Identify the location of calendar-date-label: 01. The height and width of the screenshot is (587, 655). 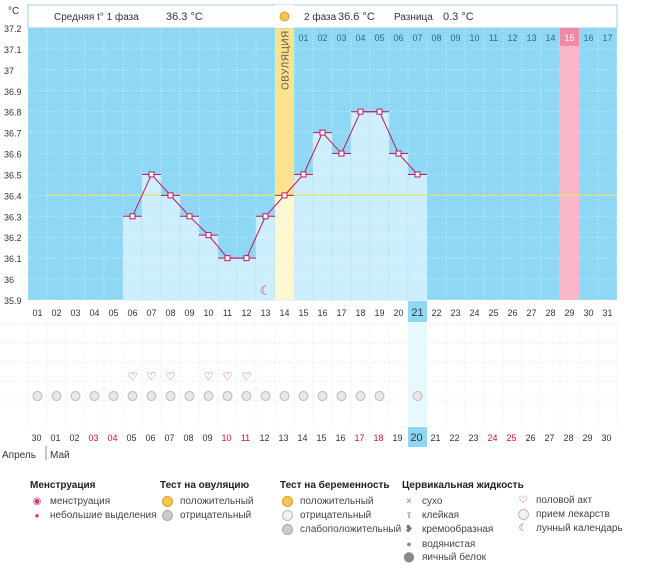
(55, 438).